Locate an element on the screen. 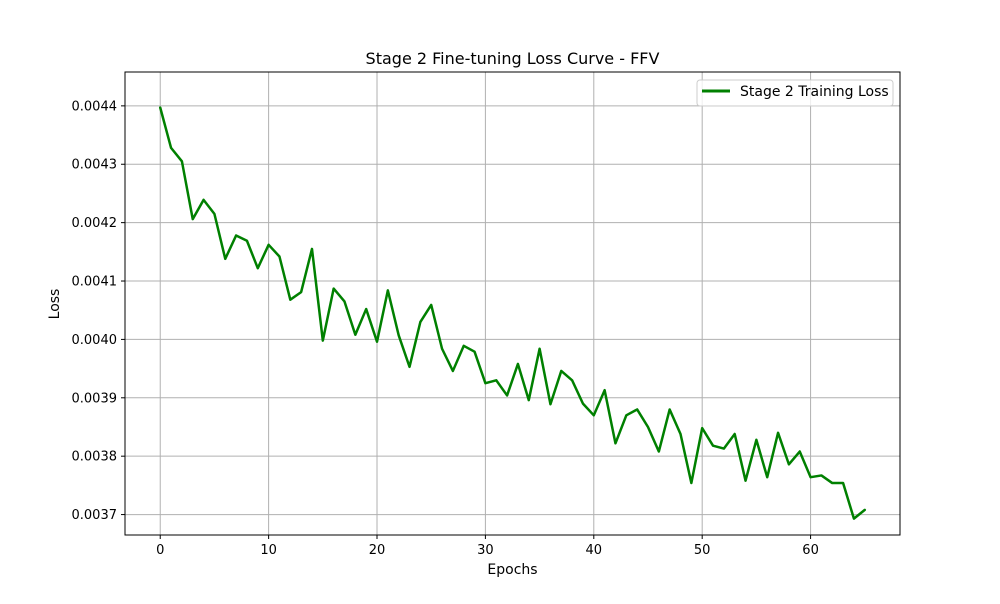  y-tick-label: 0.0038 is located at coordinates (95, 457).